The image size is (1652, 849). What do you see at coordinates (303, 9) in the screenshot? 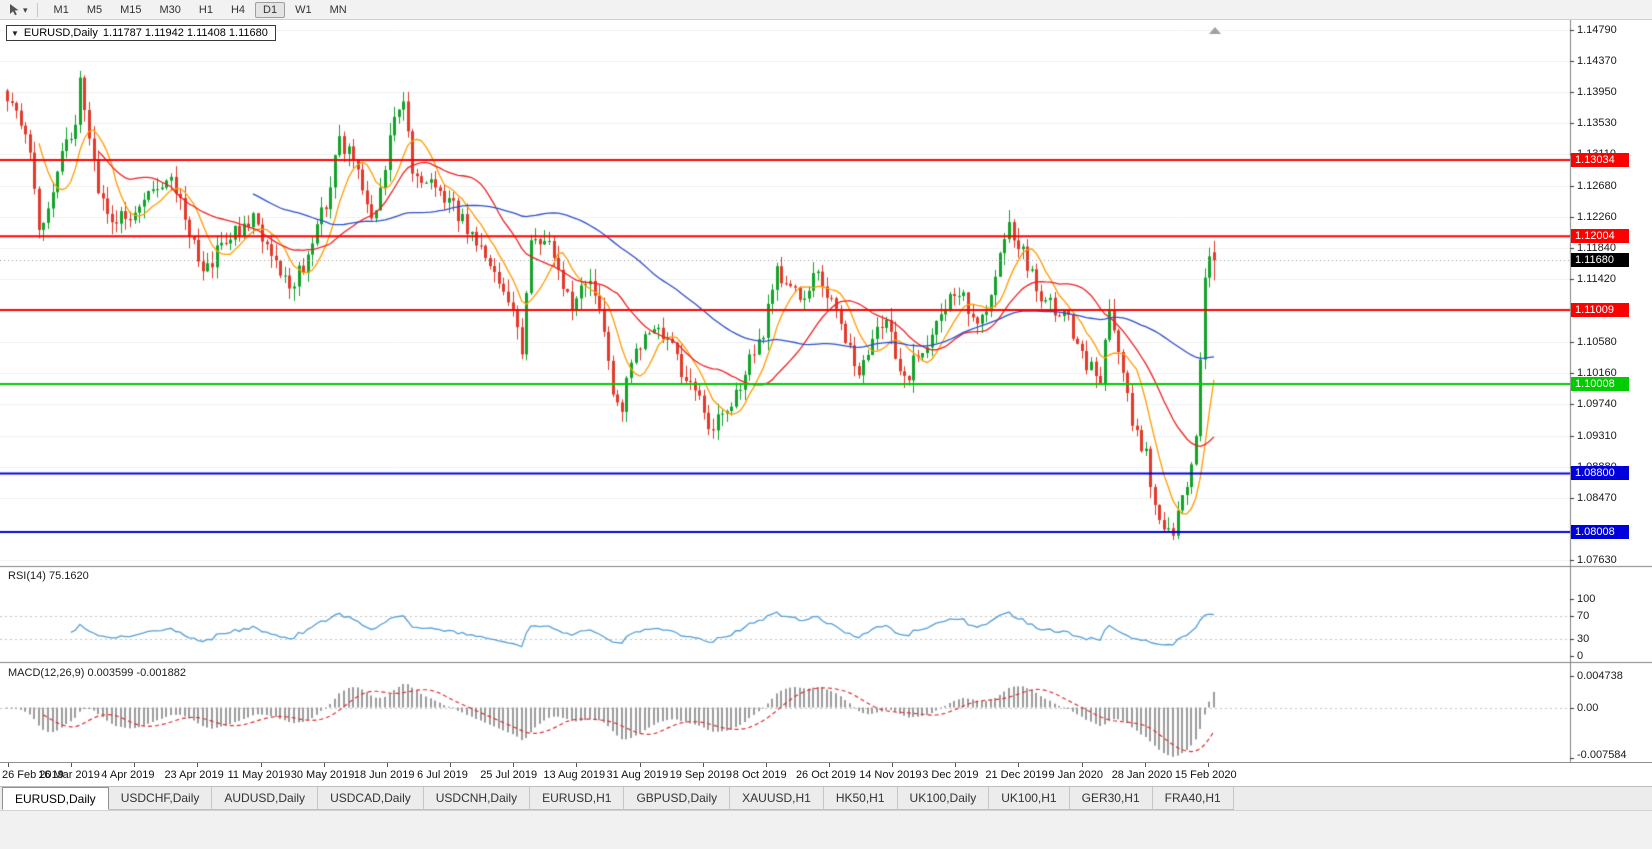
I see `timeframe-button-w1: W1` at bounding box center [303, 9].